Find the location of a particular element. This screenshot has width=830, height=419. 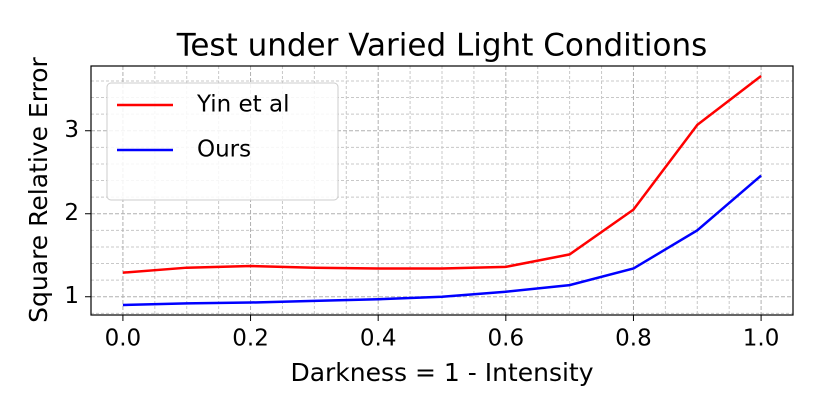

legend-box is located at coordinates (222, 141).